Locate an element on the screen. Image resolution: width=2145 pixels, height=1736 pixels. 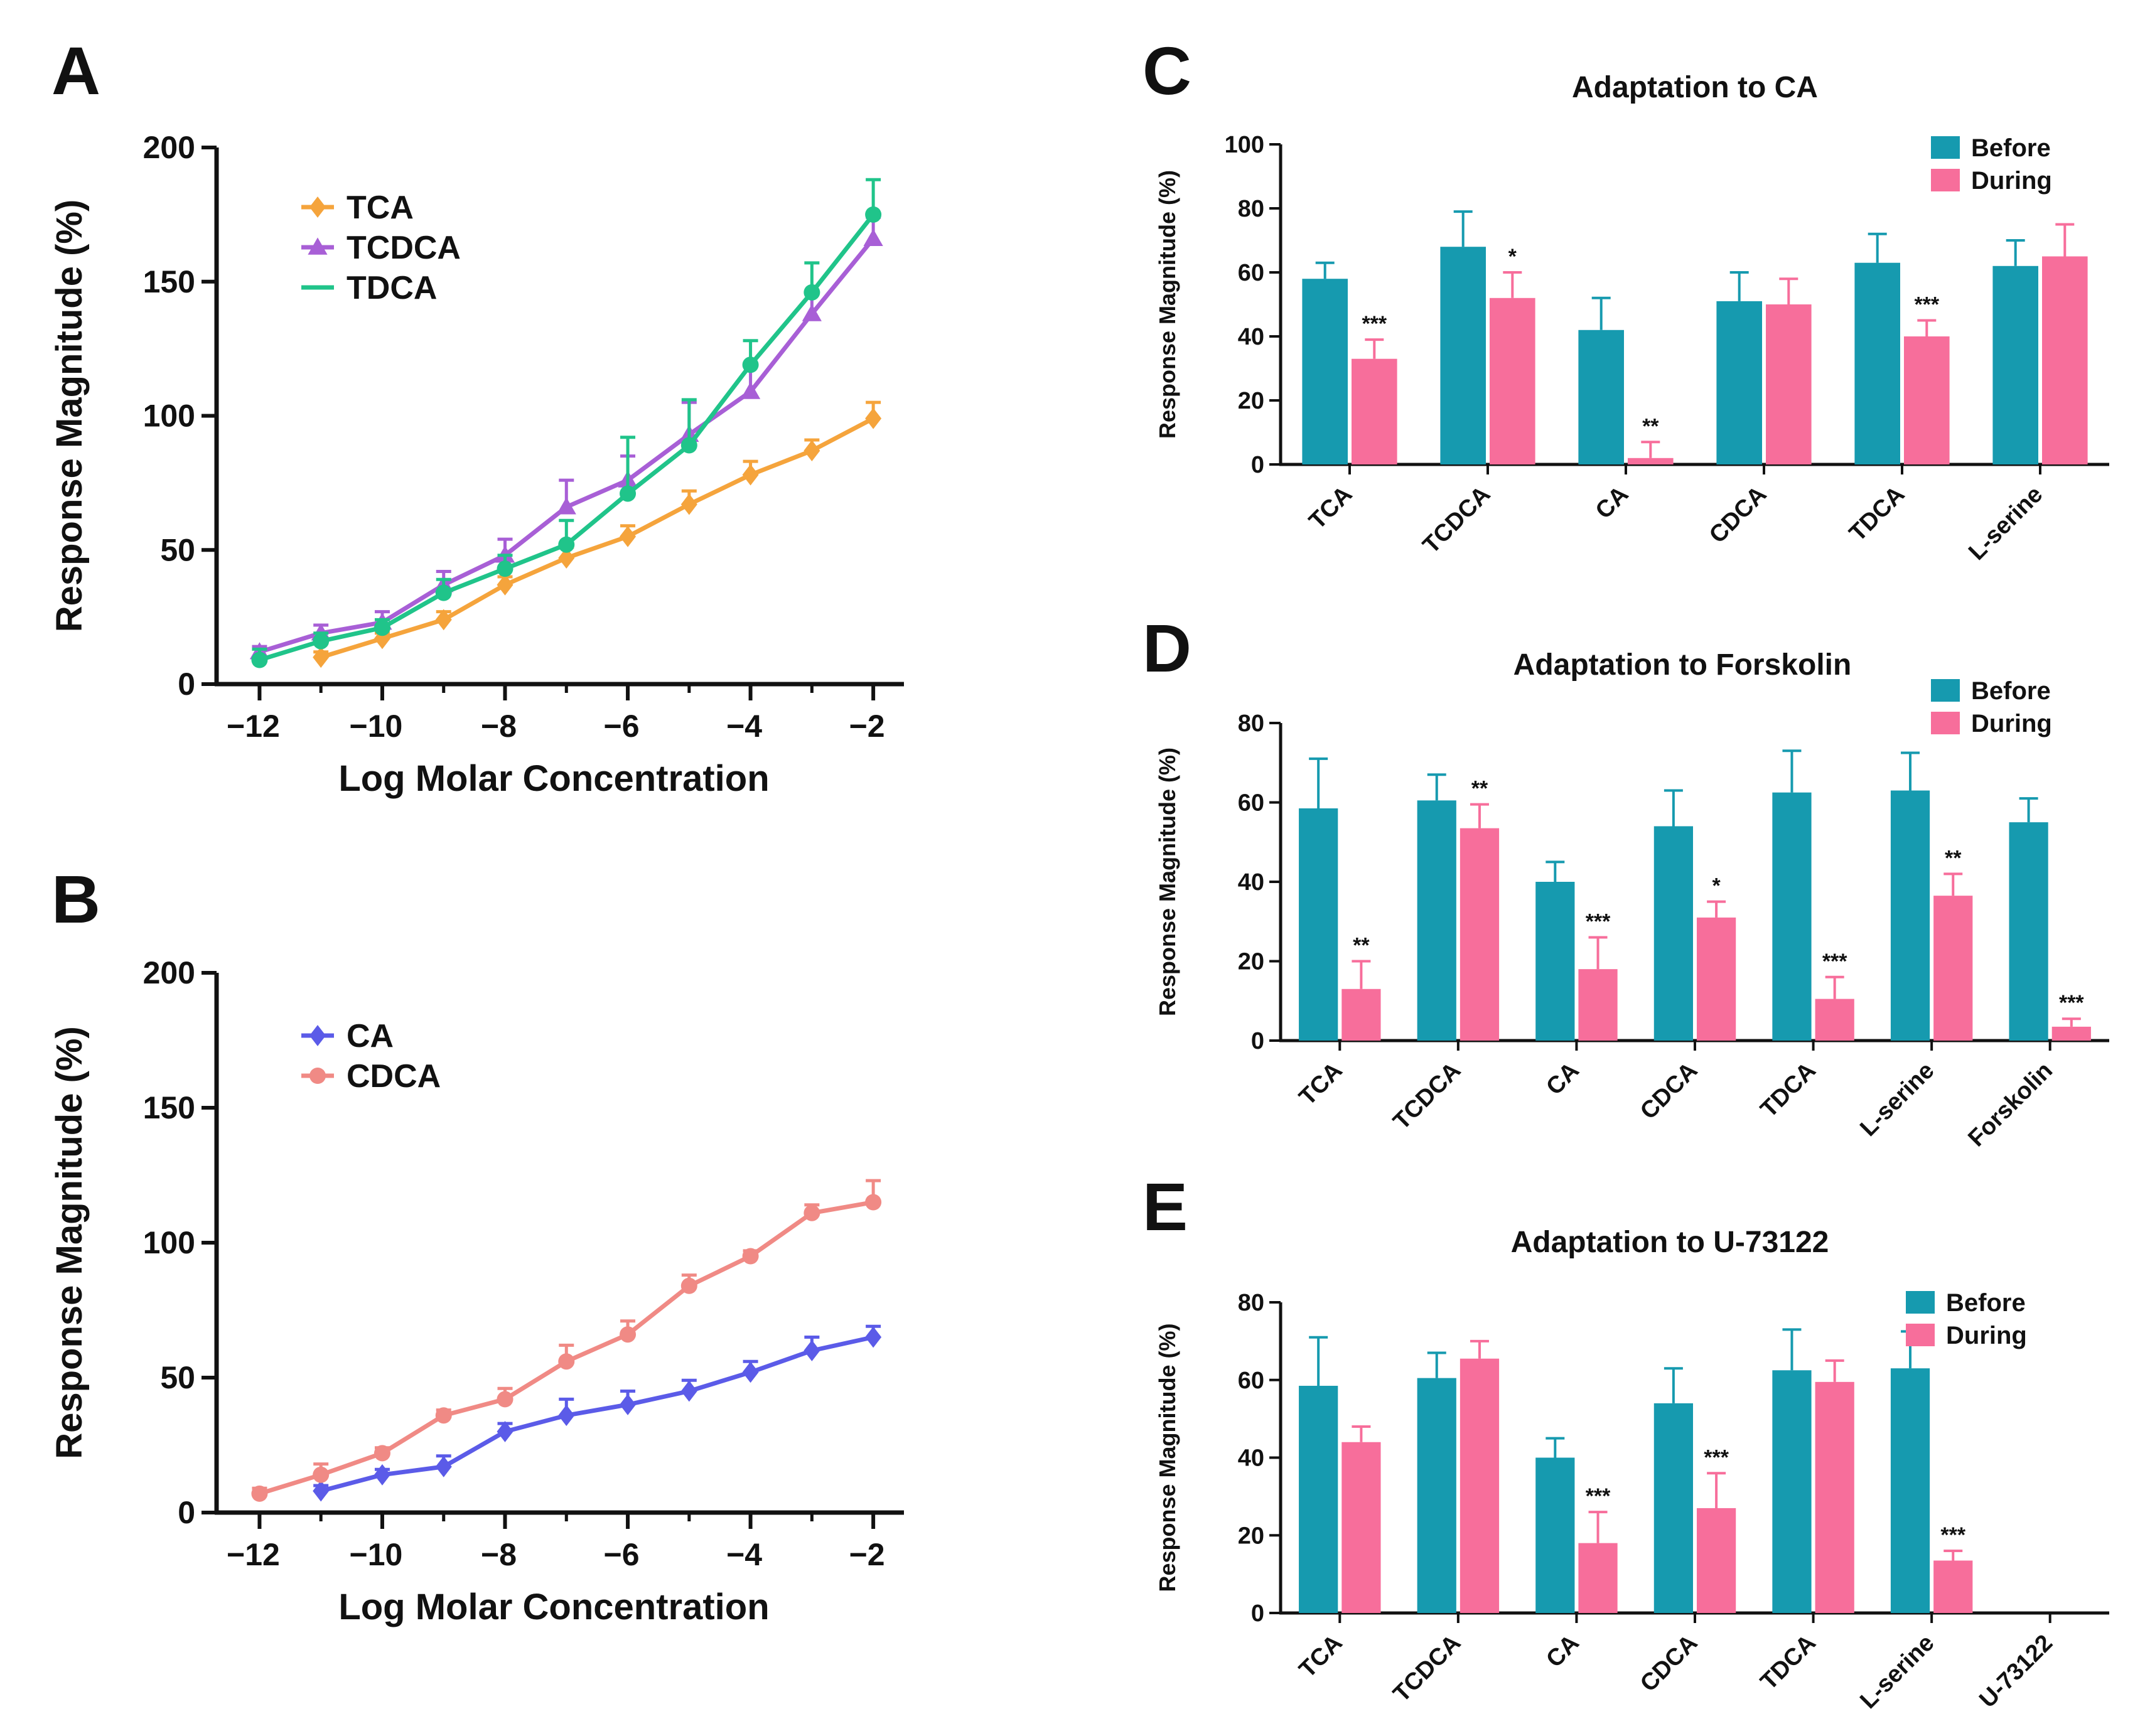
panel-letter-d: D is located at coordinates (1166, 648).